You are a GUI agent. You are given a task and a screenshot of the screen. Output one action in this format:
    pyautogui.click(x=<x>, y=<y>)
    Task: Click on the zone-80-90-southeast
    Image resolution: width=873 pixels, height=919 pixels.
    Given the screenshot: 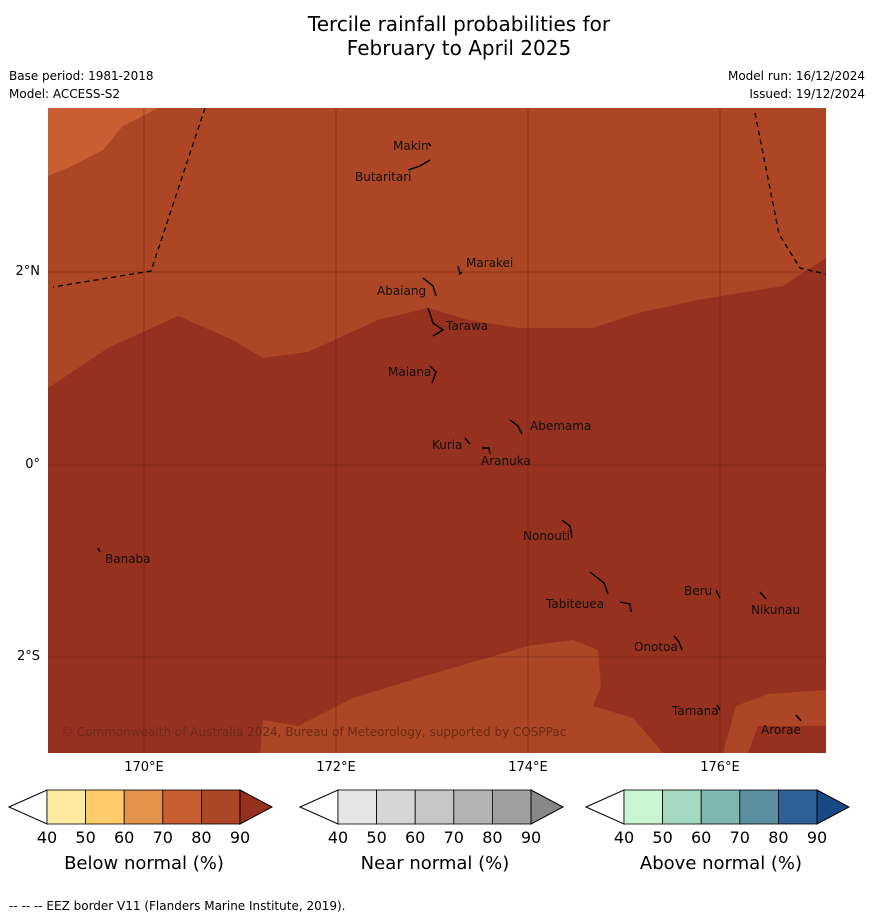 What is the action you would take?
    pyautogui.click(x=774, y=721)
    